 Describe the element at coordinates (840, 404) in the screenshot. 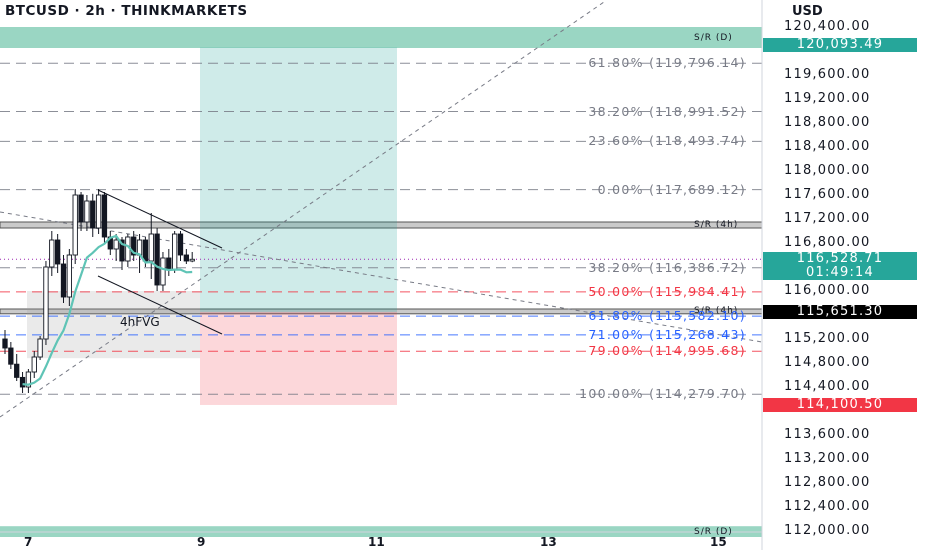

I see `price-label: 114,100.50` at that location.